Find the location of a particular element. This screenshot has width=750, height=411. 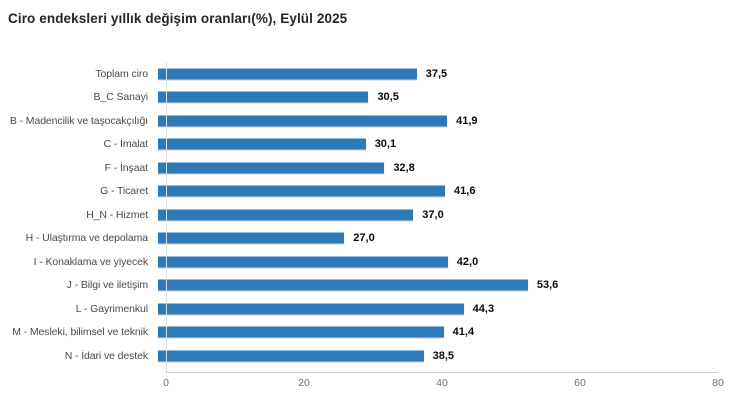

category-label: G - Ticaret is located at coordinates (124, 191).